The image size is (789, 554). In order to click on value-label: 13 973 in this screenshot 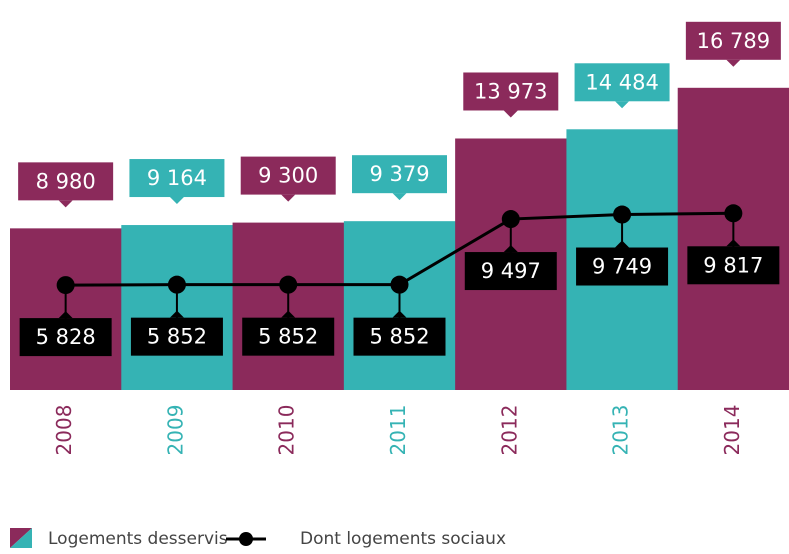, I will do `click(510, 91)`.